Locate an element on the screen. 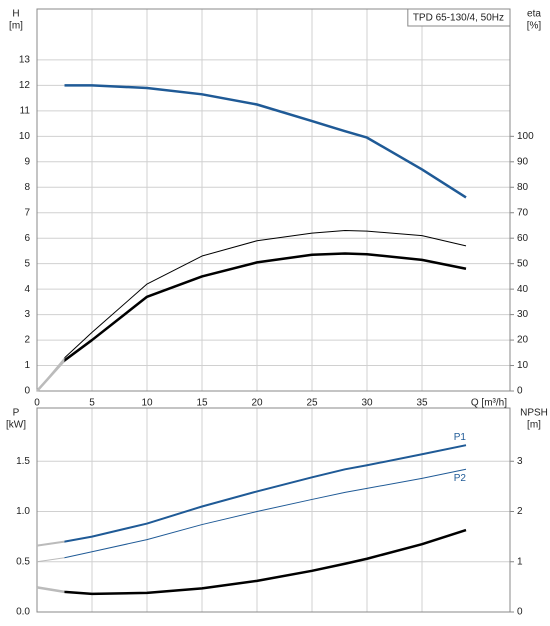 This screenshot has height=626, width=550. y-tick-label: 2 is located at coordinates (27, 340).